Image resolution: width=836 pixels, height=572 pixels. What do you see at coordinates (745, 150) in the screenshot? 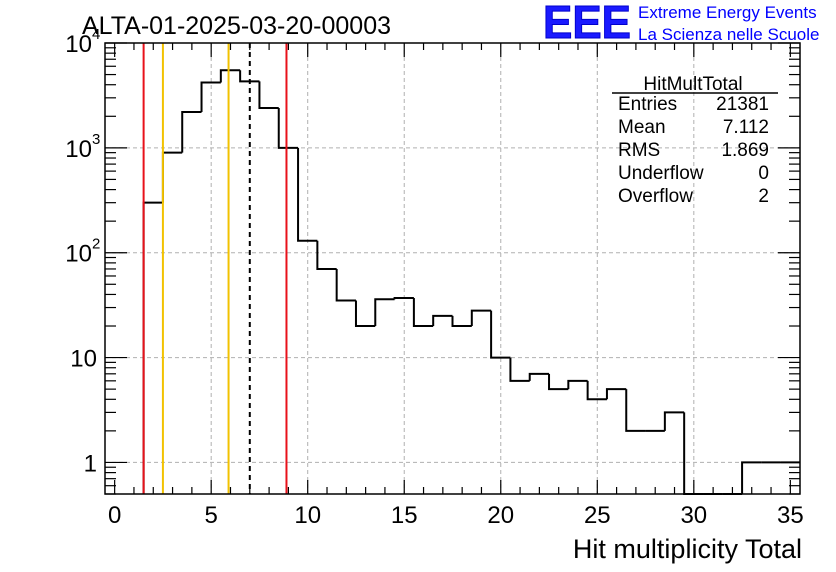
I see `stats-row-value: 1.869` at bounding box center [745, 150].